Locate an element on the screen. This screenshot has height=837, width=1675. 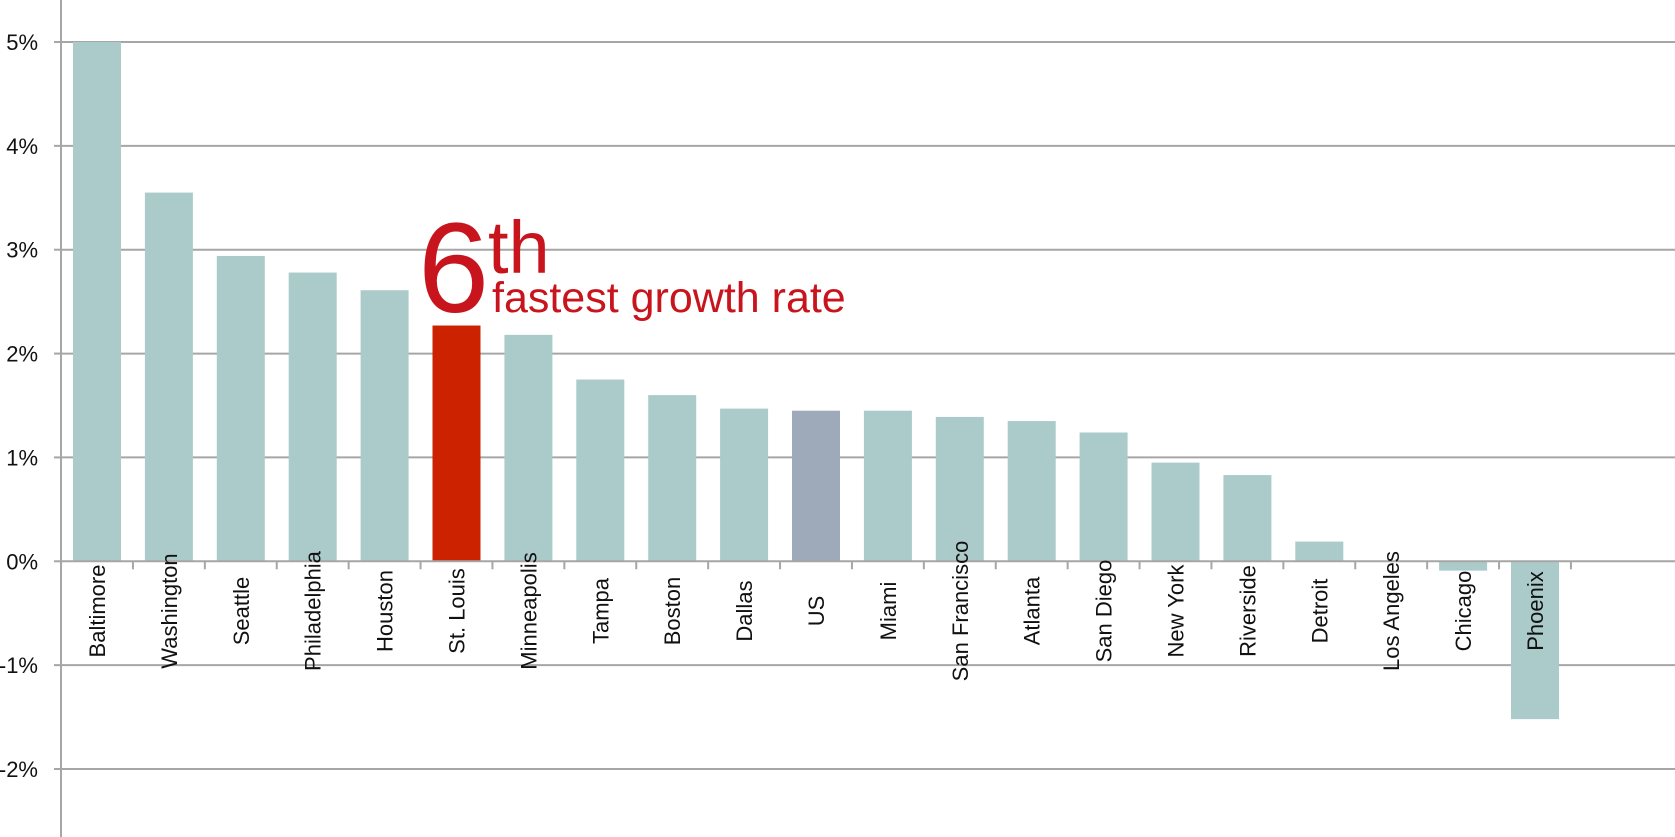
category-label: Philadelphia is located at coordinates (313, 610).